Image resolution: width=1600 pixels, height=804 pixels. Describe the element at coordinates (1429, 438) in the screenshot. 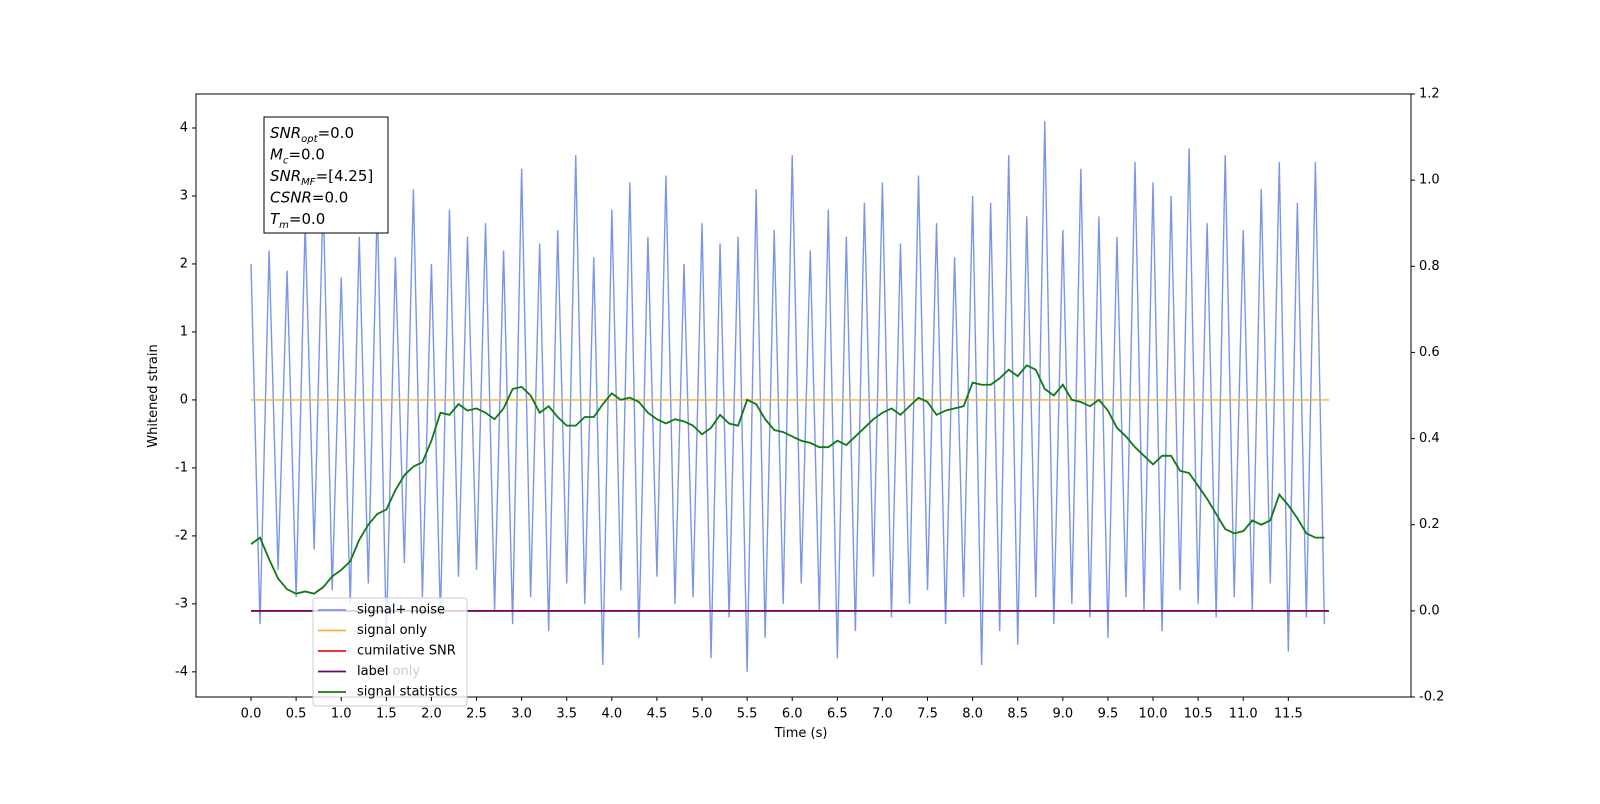

I see `y2-tick-label: 0.4` at that location.